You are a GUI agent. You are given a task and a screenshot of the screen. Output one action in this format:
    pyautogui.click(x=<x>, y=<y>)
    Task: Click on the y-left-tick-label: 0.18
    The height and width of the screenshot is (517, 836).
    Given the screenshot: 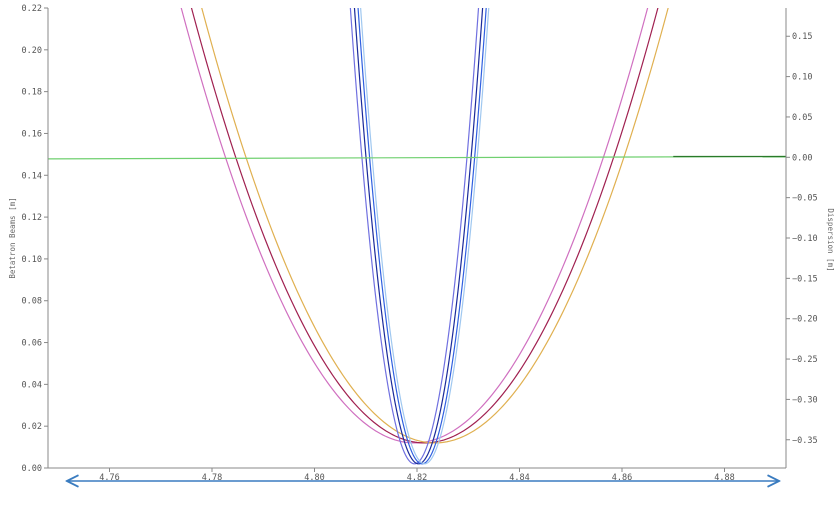 What is the action you would take?
    pyautogui.click(x=32, y=93)
    